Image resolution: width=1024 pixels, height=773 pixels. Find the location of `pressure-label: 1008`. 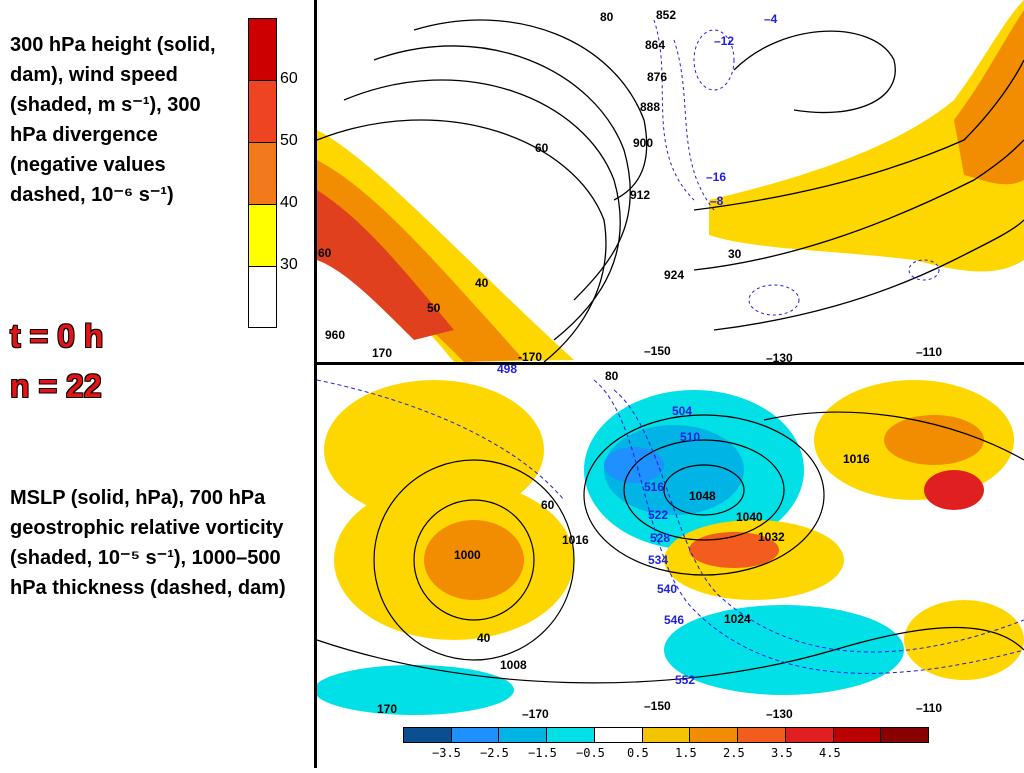

pressure-label: 1008 is located at coordinates (513, 665).